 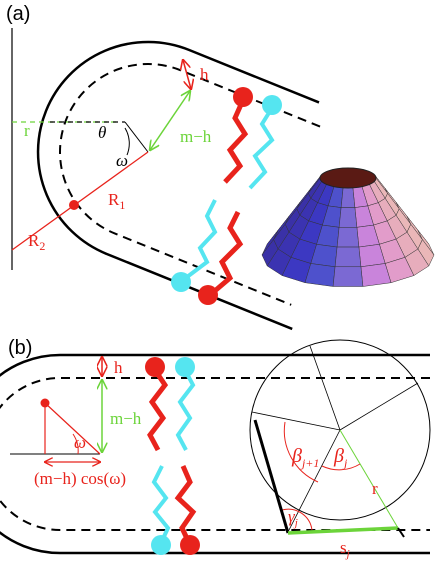 I want to click on beta-next-sub: j+1, so click(x=309, y=463).